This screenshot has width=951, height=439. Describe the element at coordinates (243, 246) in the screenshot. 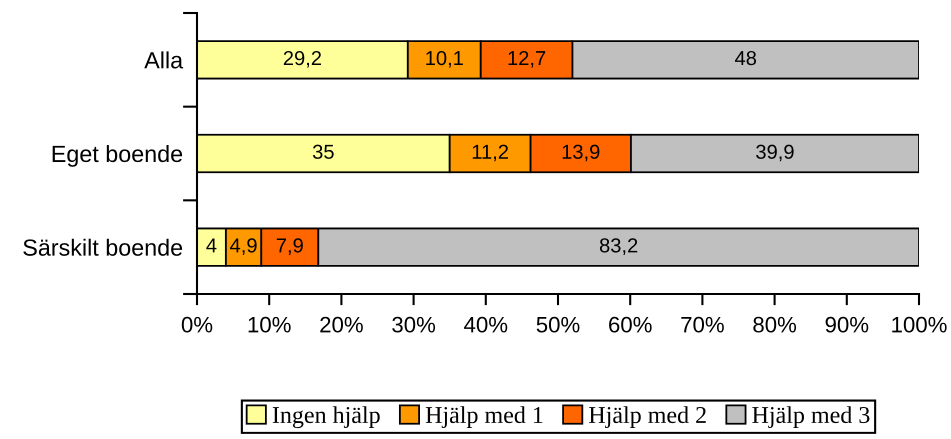

I see `data-label: 4,9` at that location.